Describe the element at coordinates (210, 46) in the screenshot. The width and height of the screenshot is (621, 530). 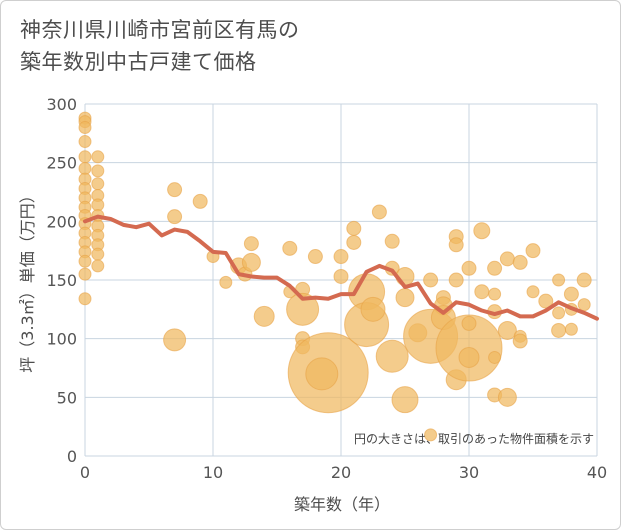
I see `chart-title: 神奈川県川崎市宮前区有馬の 築年数別中古戸建て価格` at that location.